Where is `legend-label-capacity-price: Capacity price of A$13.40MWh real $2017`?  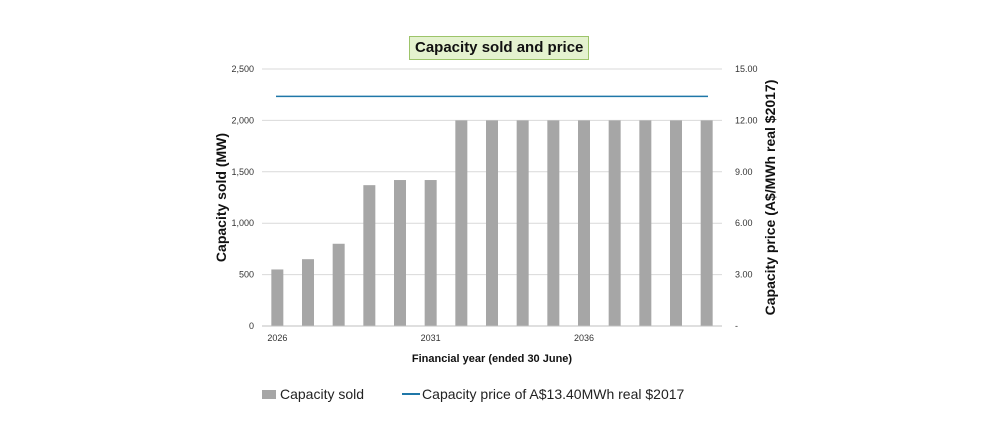 legend-label-capacity-price: Capacity price of A$13.40MWh real $2017 is located at coordinates (553, 394).